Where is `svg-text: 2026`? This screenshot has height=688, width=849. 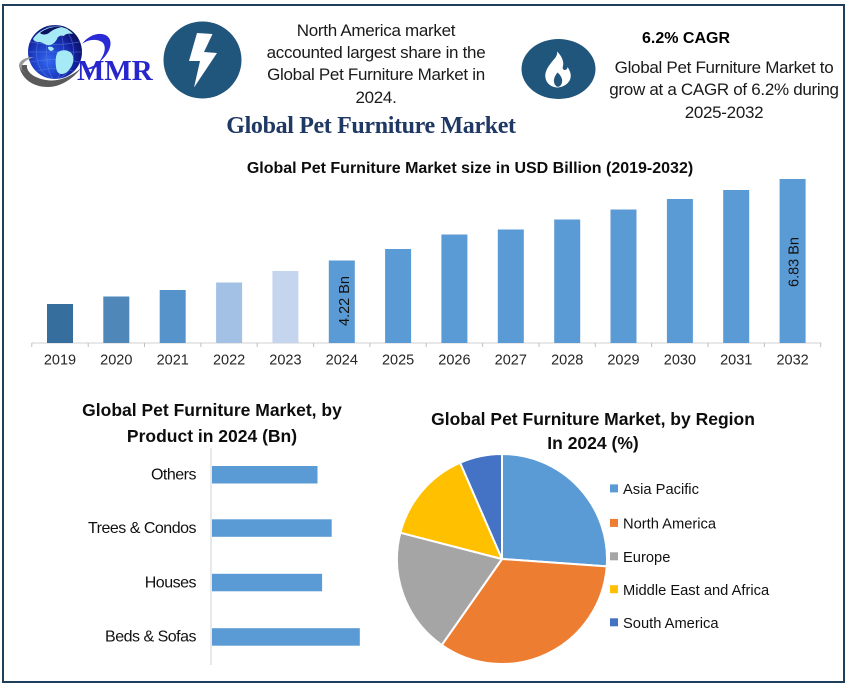
svg-text: 2026 is located at coordinates (454, 361).